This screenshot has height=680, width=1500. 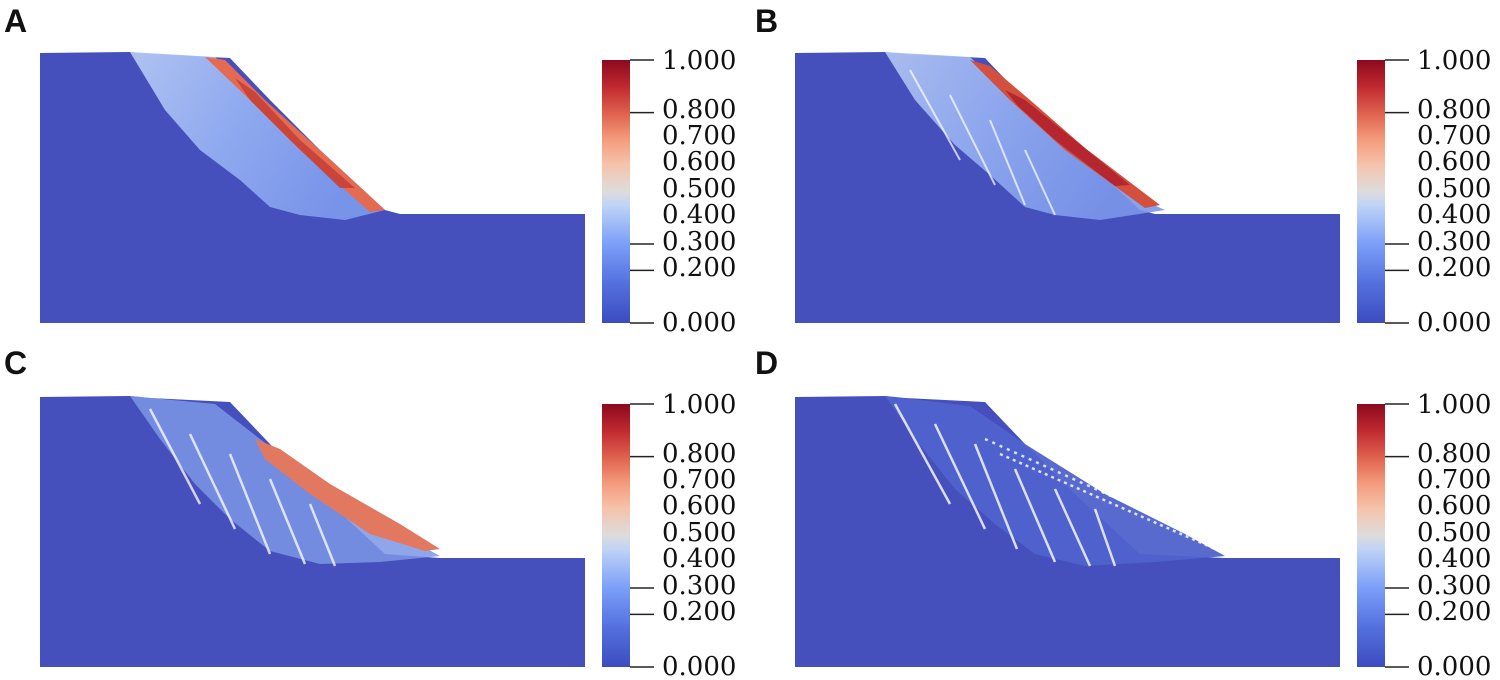 What do you see at coordinates (347, 495) in the screenshot?
I see `high-value-band` at bounding box center [347, 495].